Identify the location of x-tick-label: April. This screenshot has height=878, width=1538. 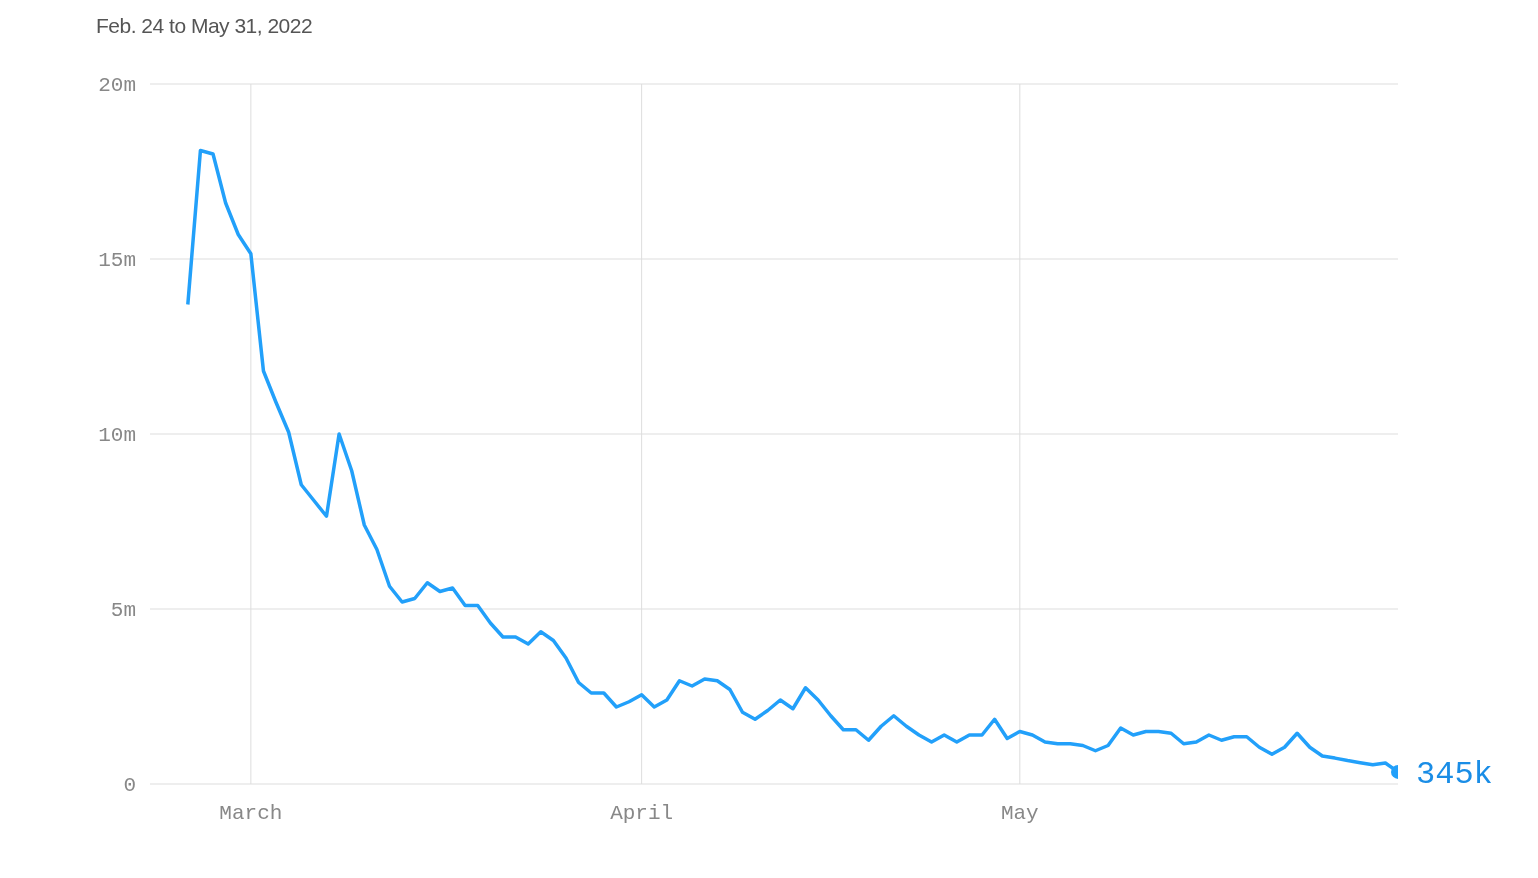
(642, 813).